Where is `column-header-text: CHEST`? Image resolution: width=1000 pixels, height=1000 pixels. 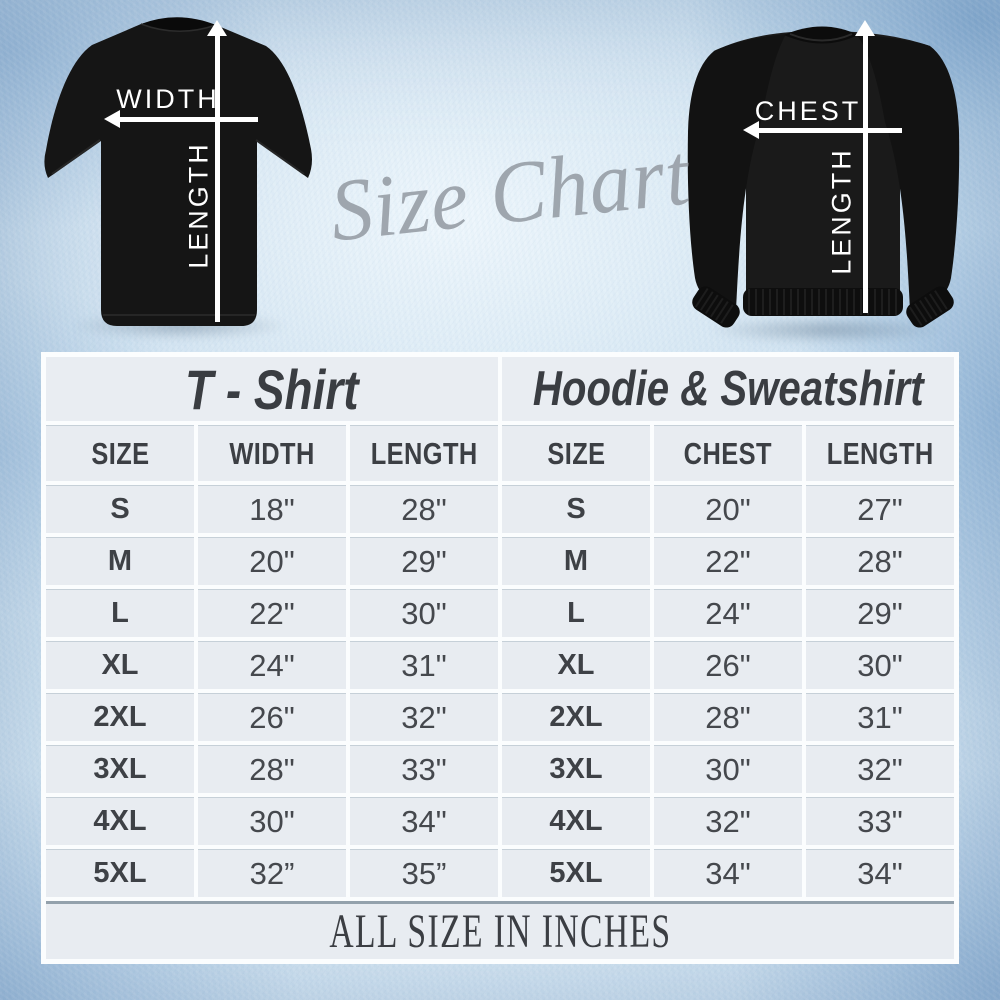 column-header-text: CHEST is located at coordinates (728, 453).